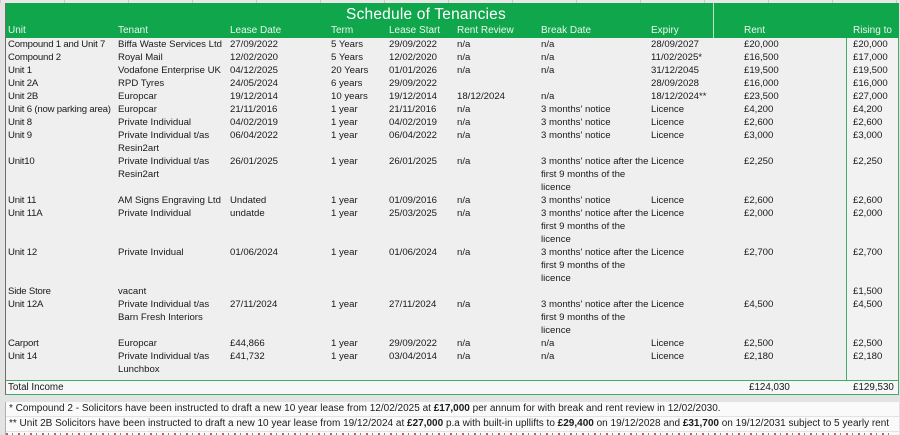 Image resolution: width=900 pixels, height=435 pixels. What do you see at coordinates (675, 83) in the screenshot?
I see `cell-expiry: 28/09/2028` at bounding box center [675, 83].